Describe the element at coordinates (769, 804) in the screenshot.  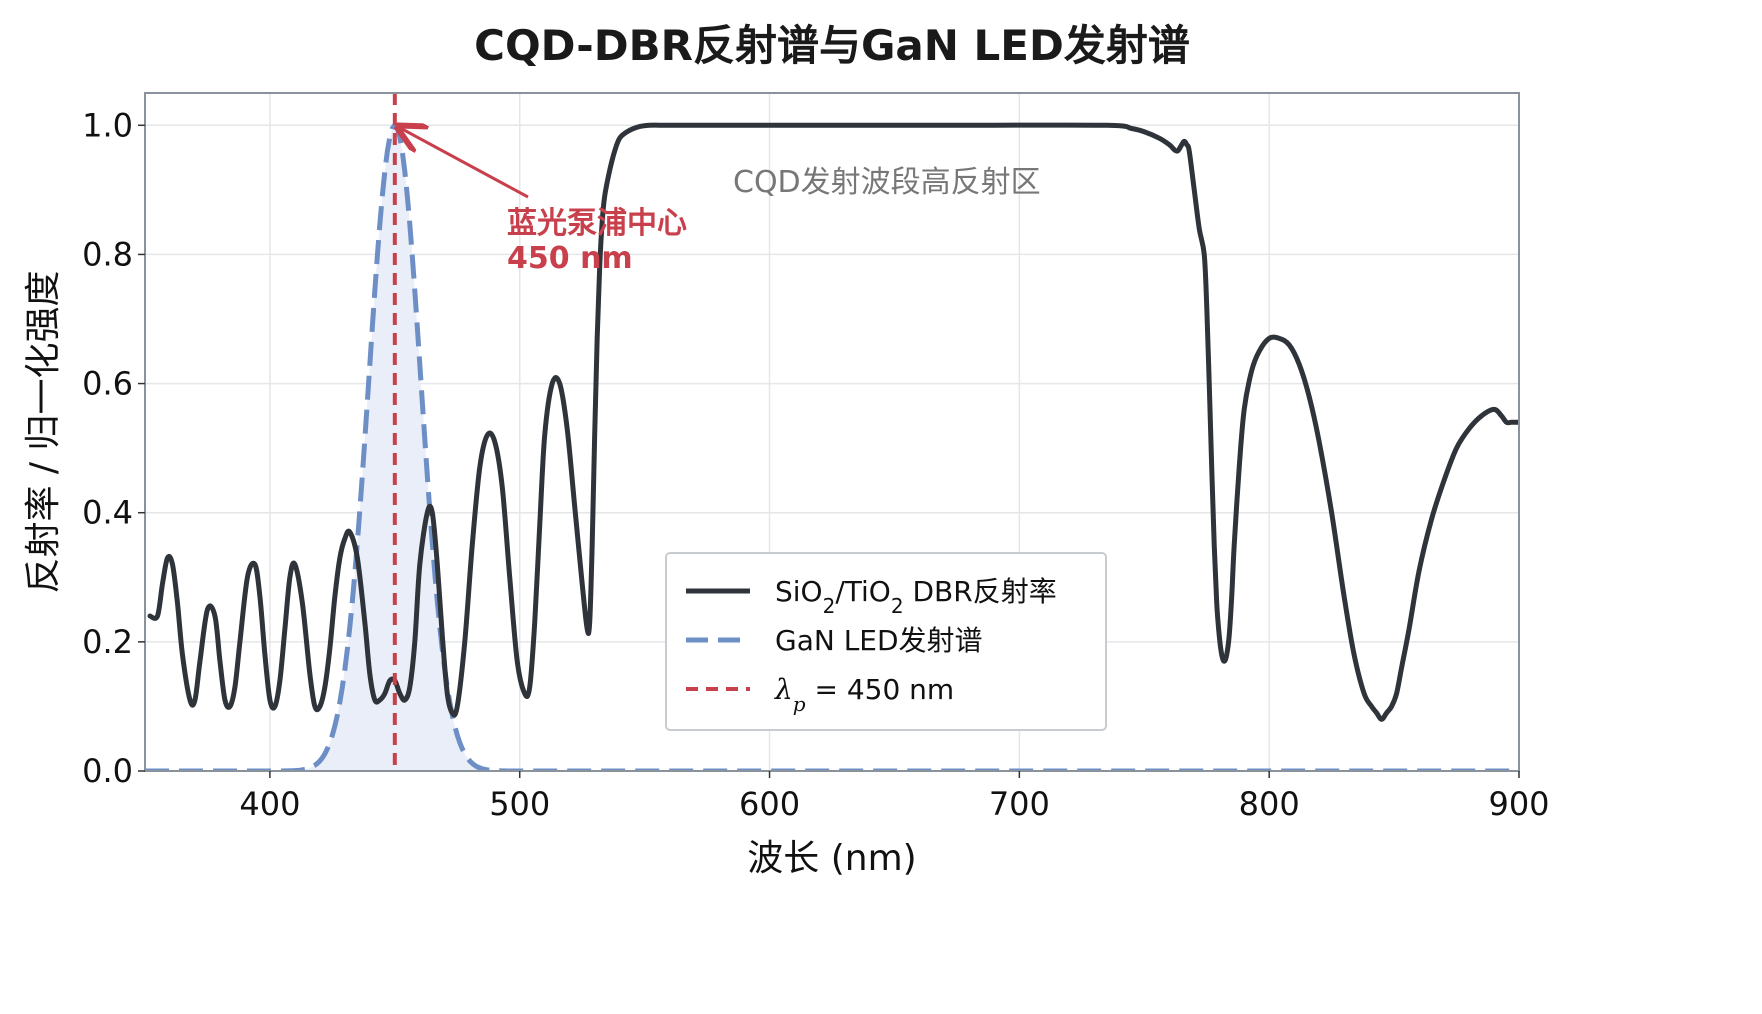
I see `x-tick-label: 600` at that location.